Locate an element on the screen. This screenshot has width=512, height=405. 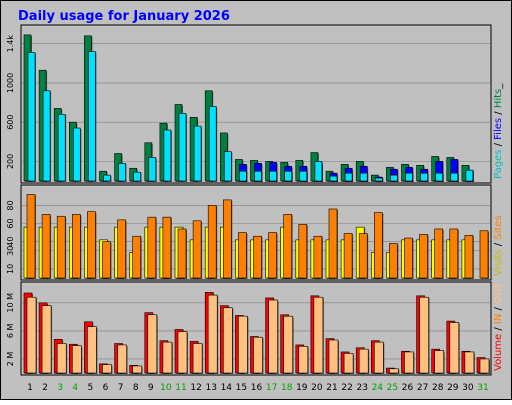
top-side-legend-part: _ is located at coordinates (498, 86).